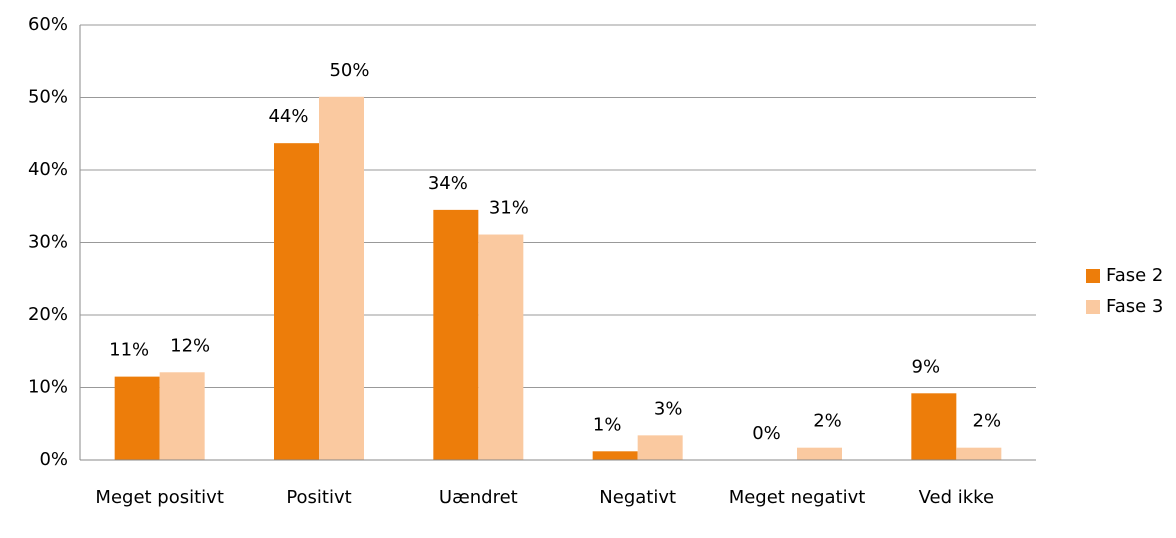  What do you see at coordinates (190, 345) in the screenshot?
I see `value-label: 12%` at bounding box center [190, 345].